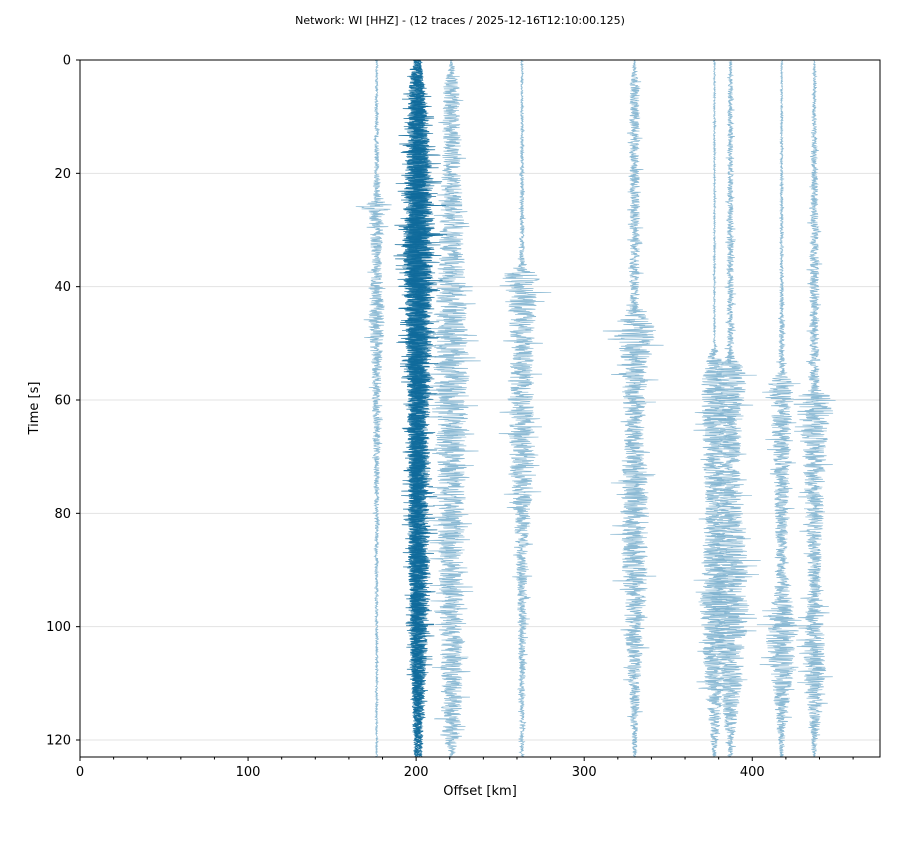 This screenshot has height=864, width=920. Describe the element at coordinates (752, 772) in the screenshot. I see `x-tick-label: 400` at that location.